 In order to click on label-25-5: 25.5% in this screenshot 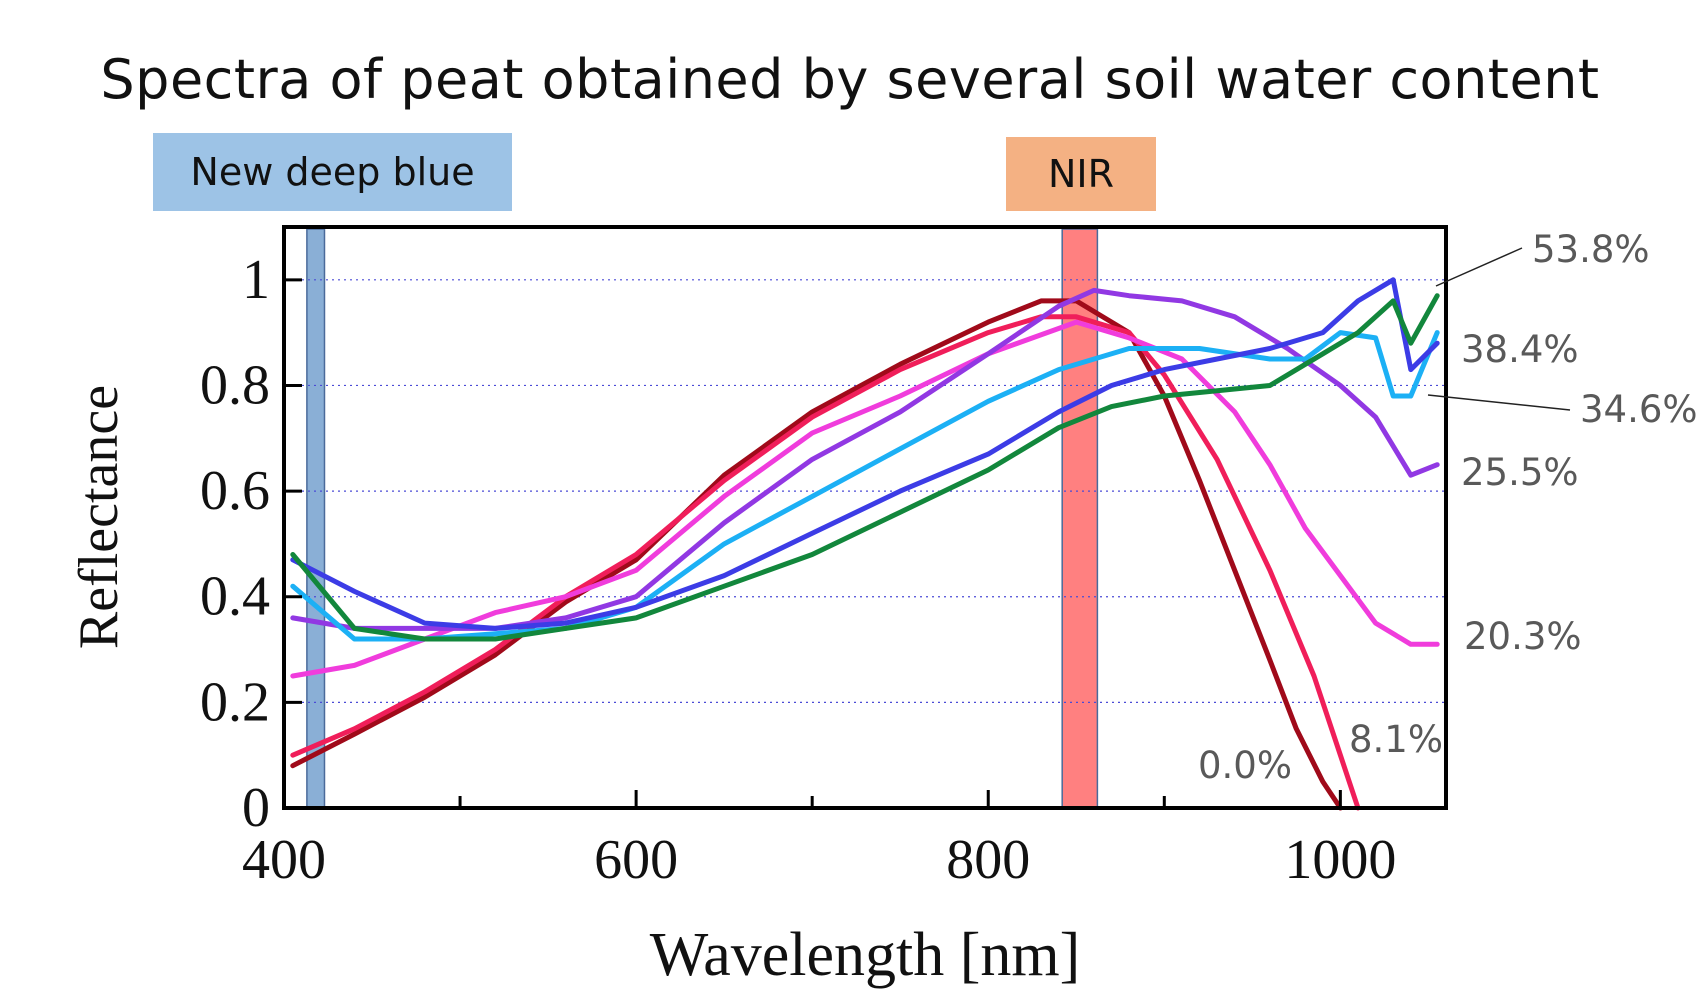, I will do `click(1520, 472)`.